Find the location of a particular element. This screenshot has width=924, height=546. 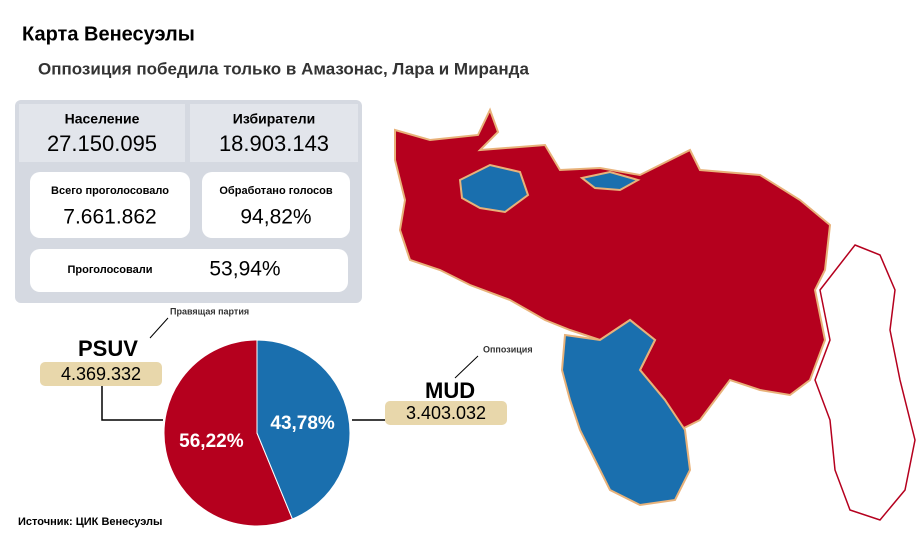

stat-value: 18.903.143 is located at coordinates (274, 143).